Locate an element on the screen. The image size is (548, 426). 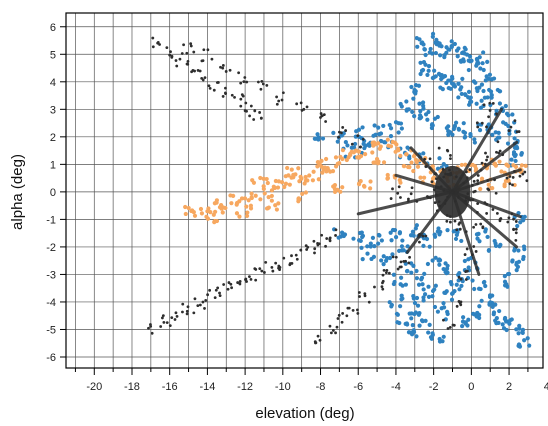
x-ticks: -20 -18 -16 -14 -12 -10 -8 -6 -4 -2 0 2 4 is located at coordinates (311, 380).